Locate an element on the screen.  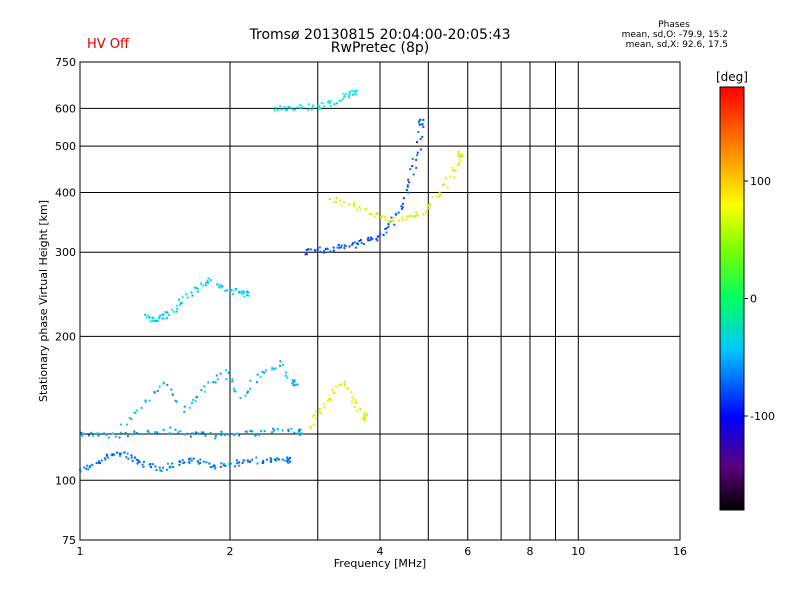
hv-status: HV Off is located at coordinates (108, 44).